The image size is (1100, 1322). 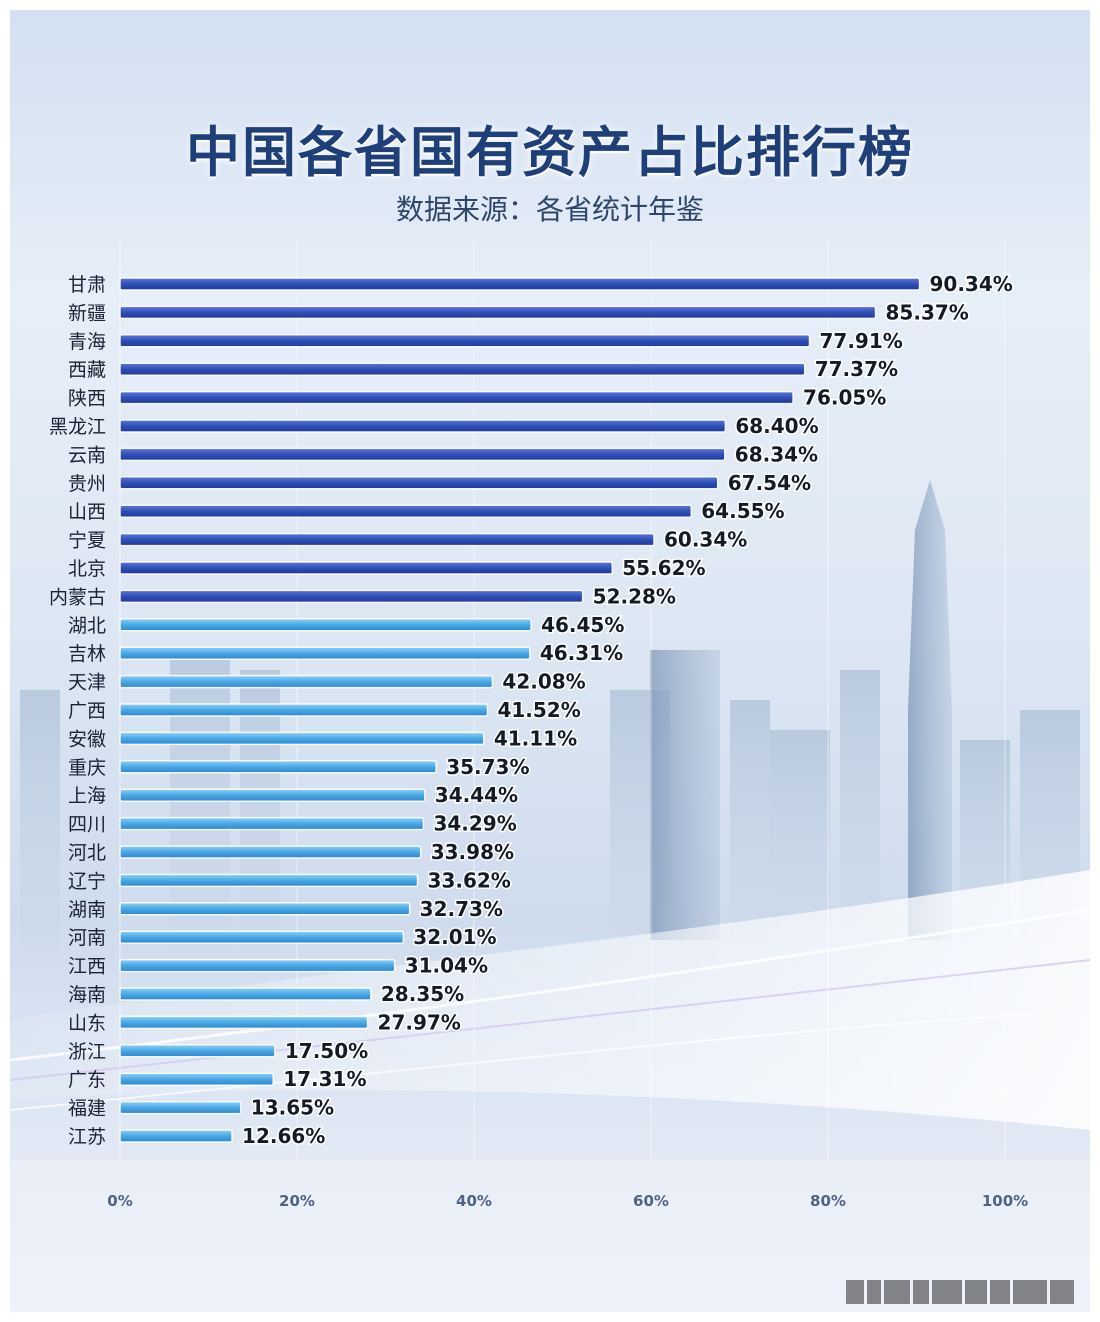 What do you see at coordinates (77, 427) in the screenshot?
I see `category-label: 黑龙江` at bounding box center [77, 427].